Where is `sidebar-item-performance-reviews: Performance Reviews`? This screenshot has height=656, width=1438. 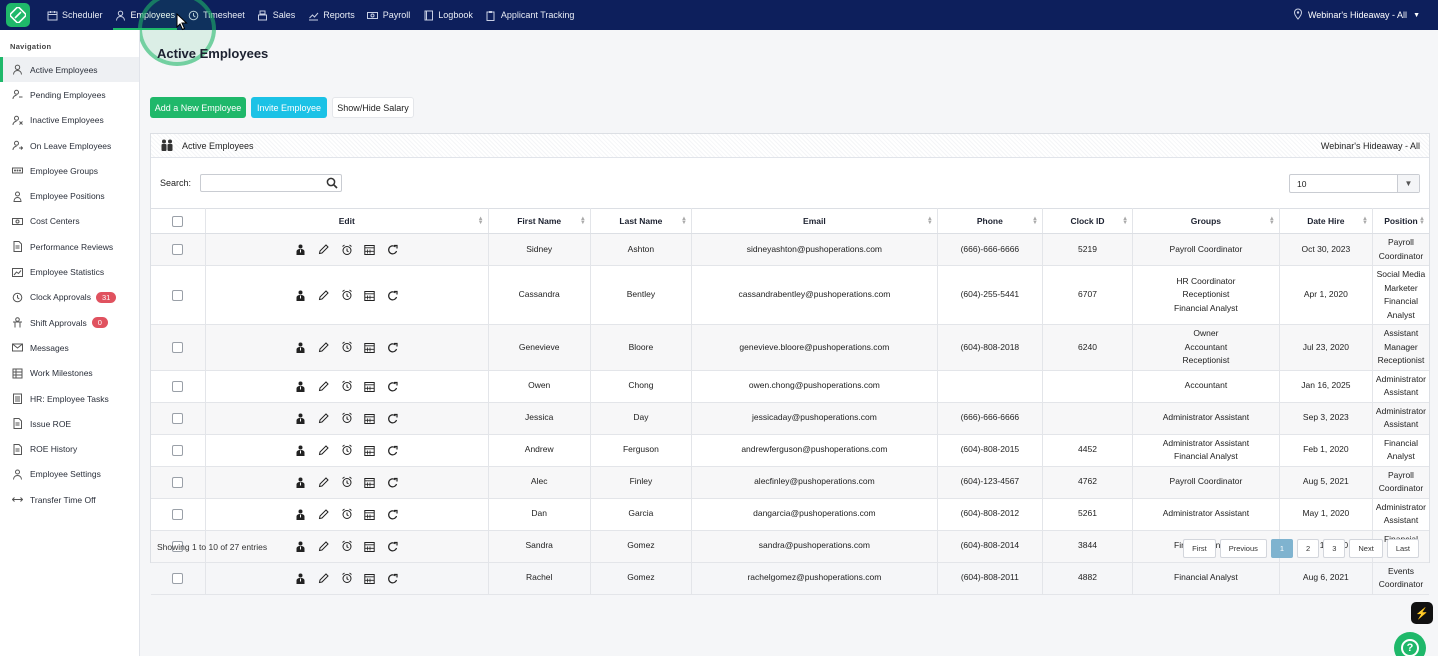
sidebar-item-performance-reviews: Performance Reviews is located at coordinates (69, 246).